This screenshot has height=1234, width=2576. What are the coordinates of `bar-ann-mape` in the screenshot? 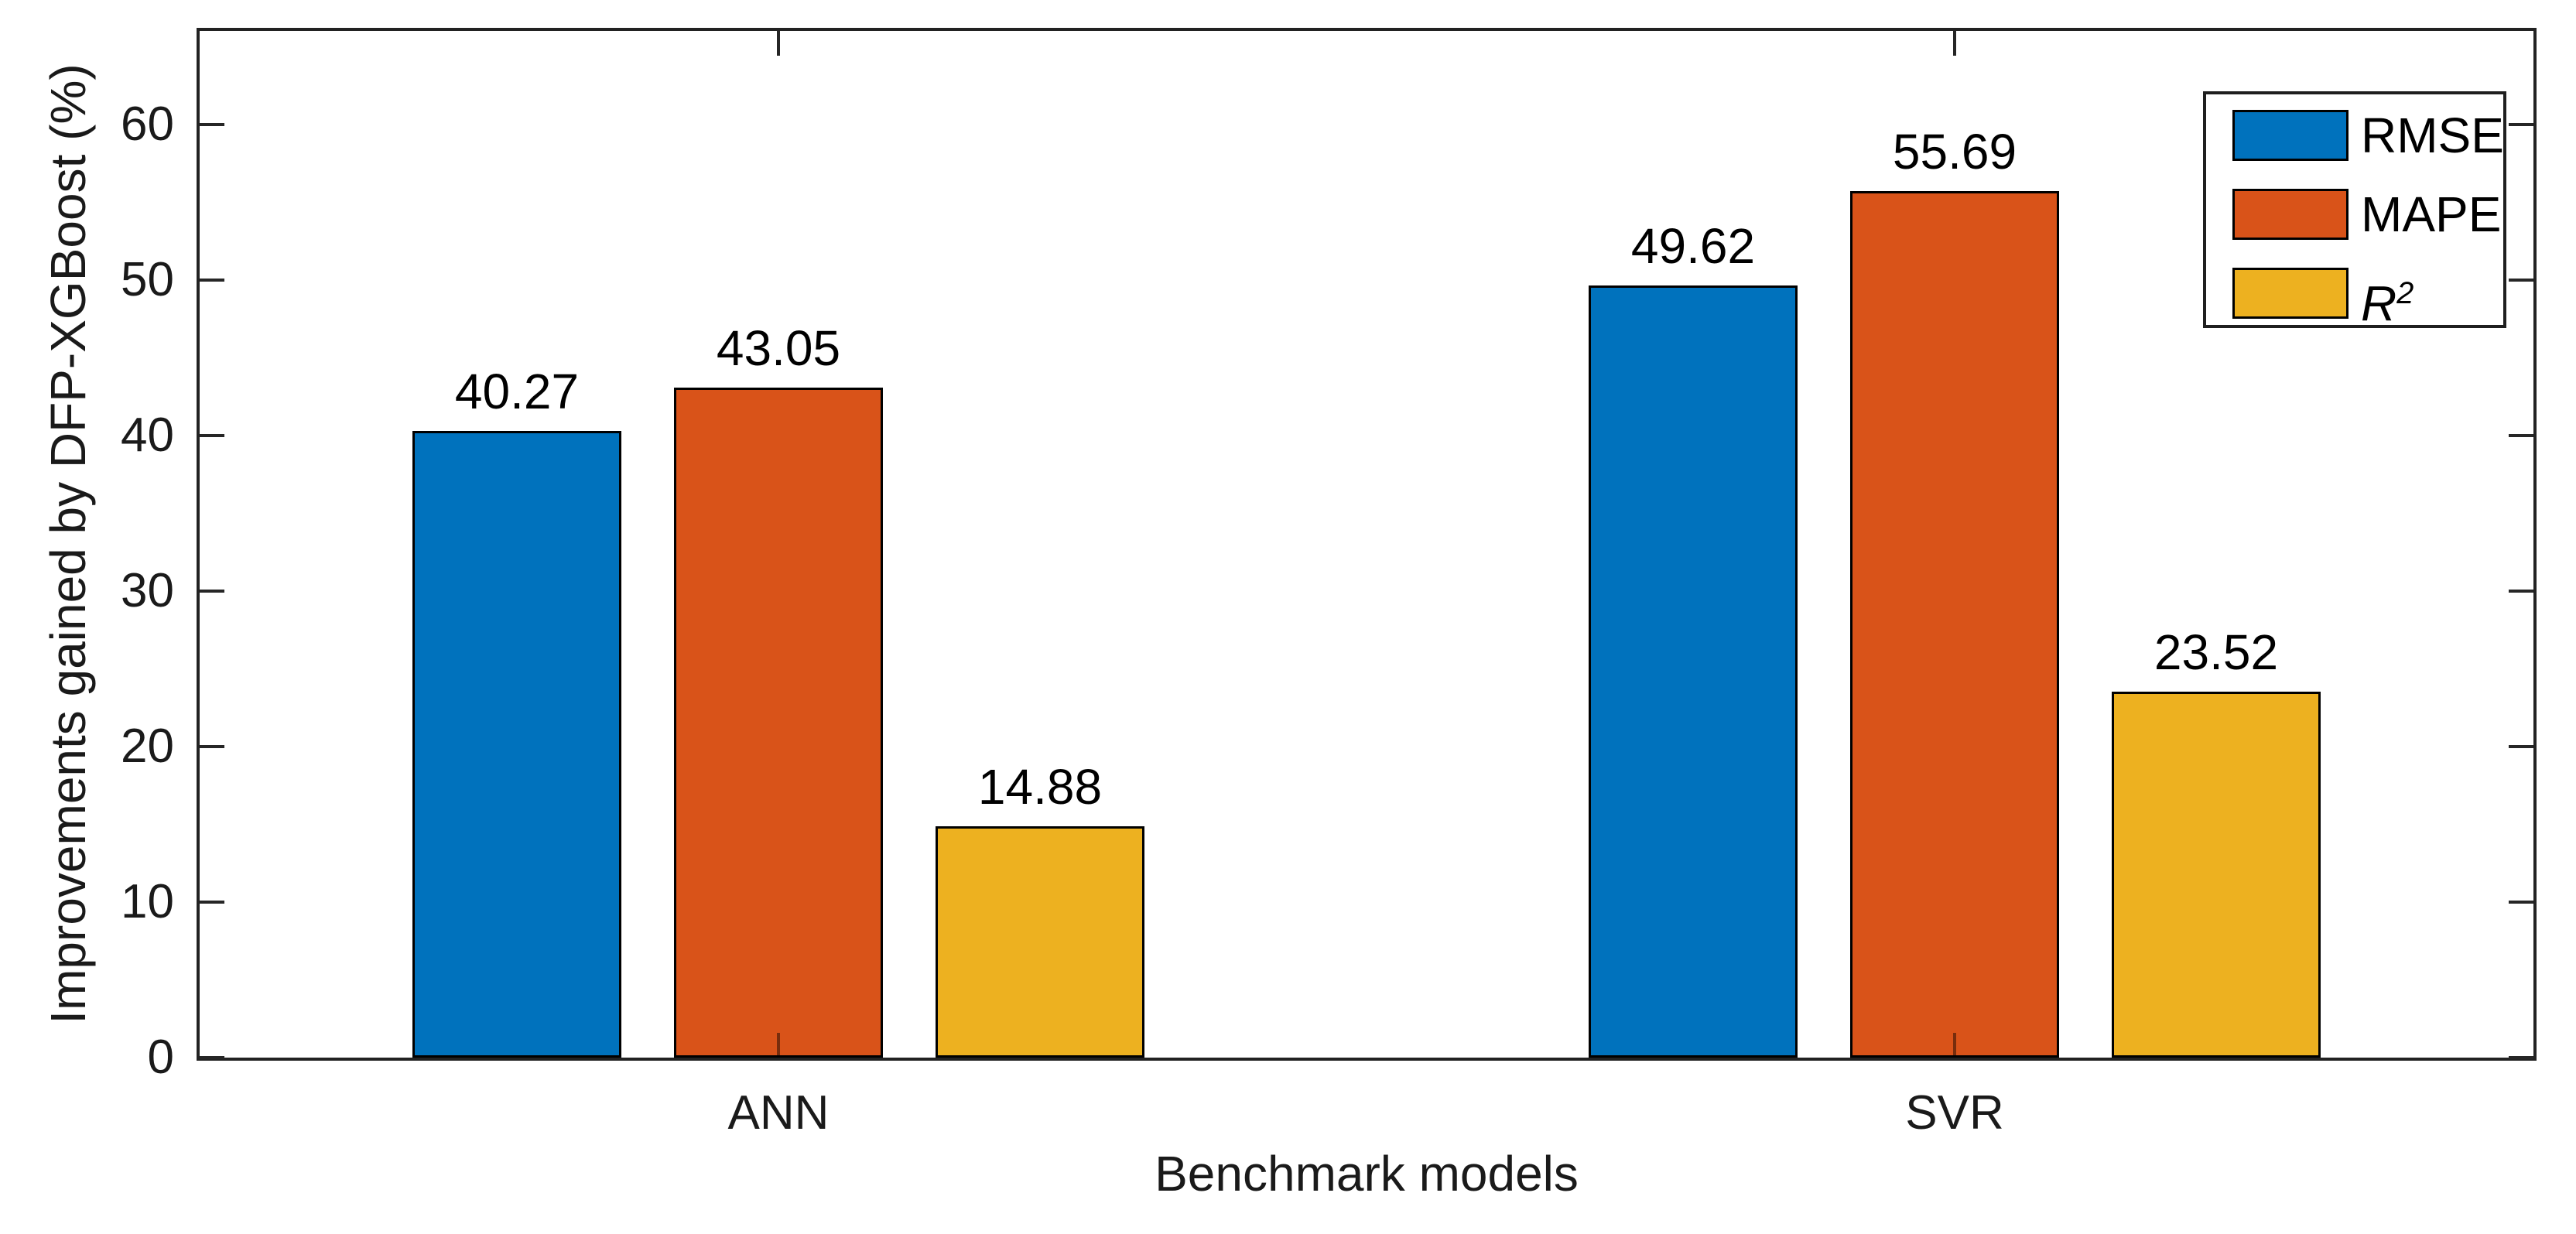 It's located at (778, 723).